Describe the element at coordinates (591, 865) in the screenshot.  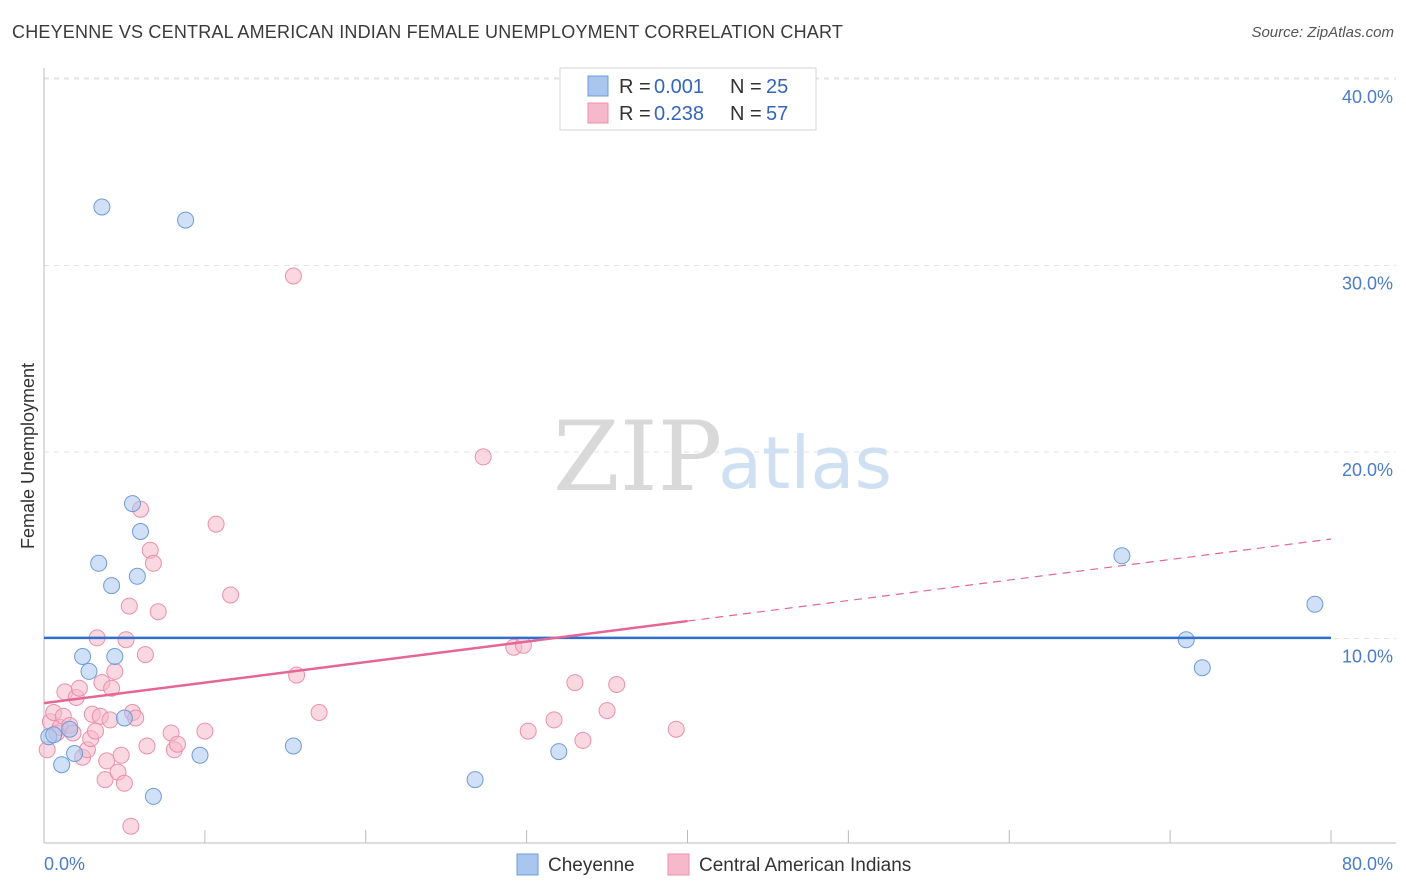
I see `bottom-legend-label-cheyenne: Cheyenne` at that location.